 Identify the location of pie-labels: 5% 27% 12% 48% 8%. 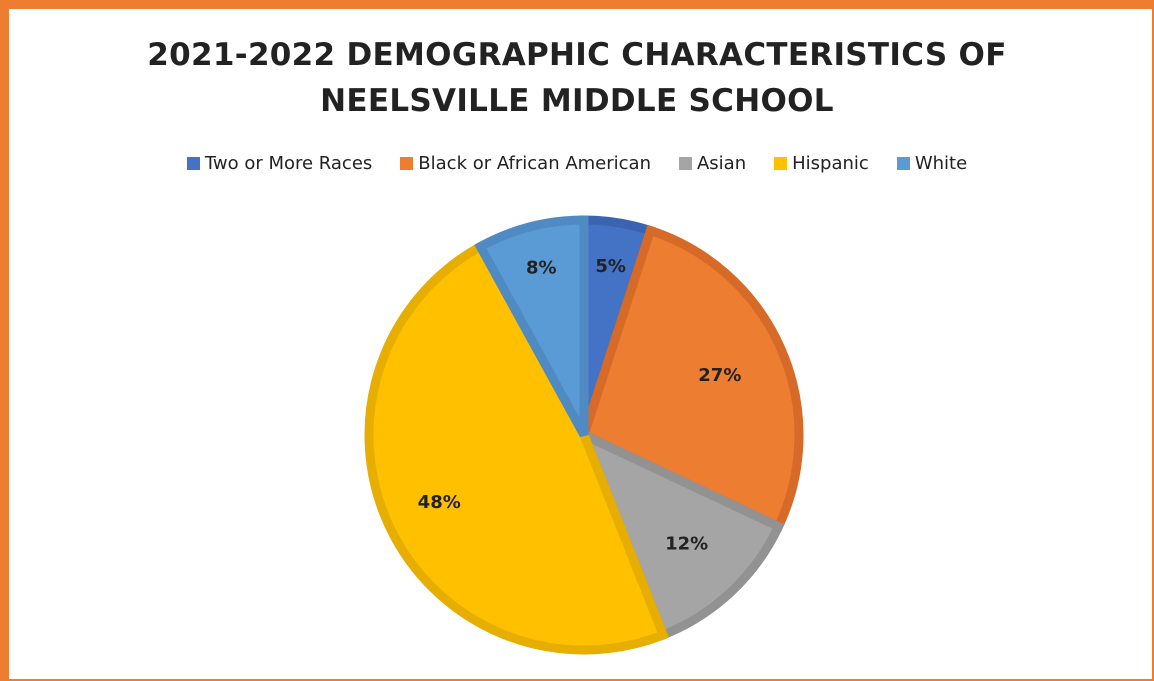
(580, 405).